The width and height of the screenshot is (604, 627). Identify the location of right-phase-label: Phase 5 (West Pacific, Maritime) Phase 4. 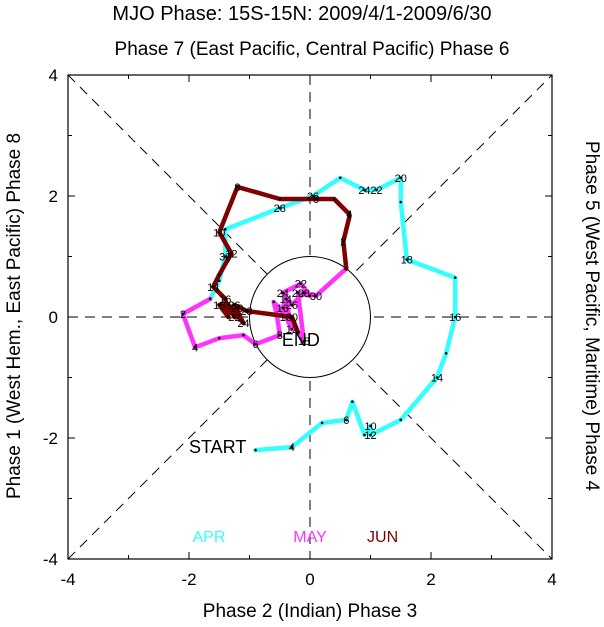
(591, 316).